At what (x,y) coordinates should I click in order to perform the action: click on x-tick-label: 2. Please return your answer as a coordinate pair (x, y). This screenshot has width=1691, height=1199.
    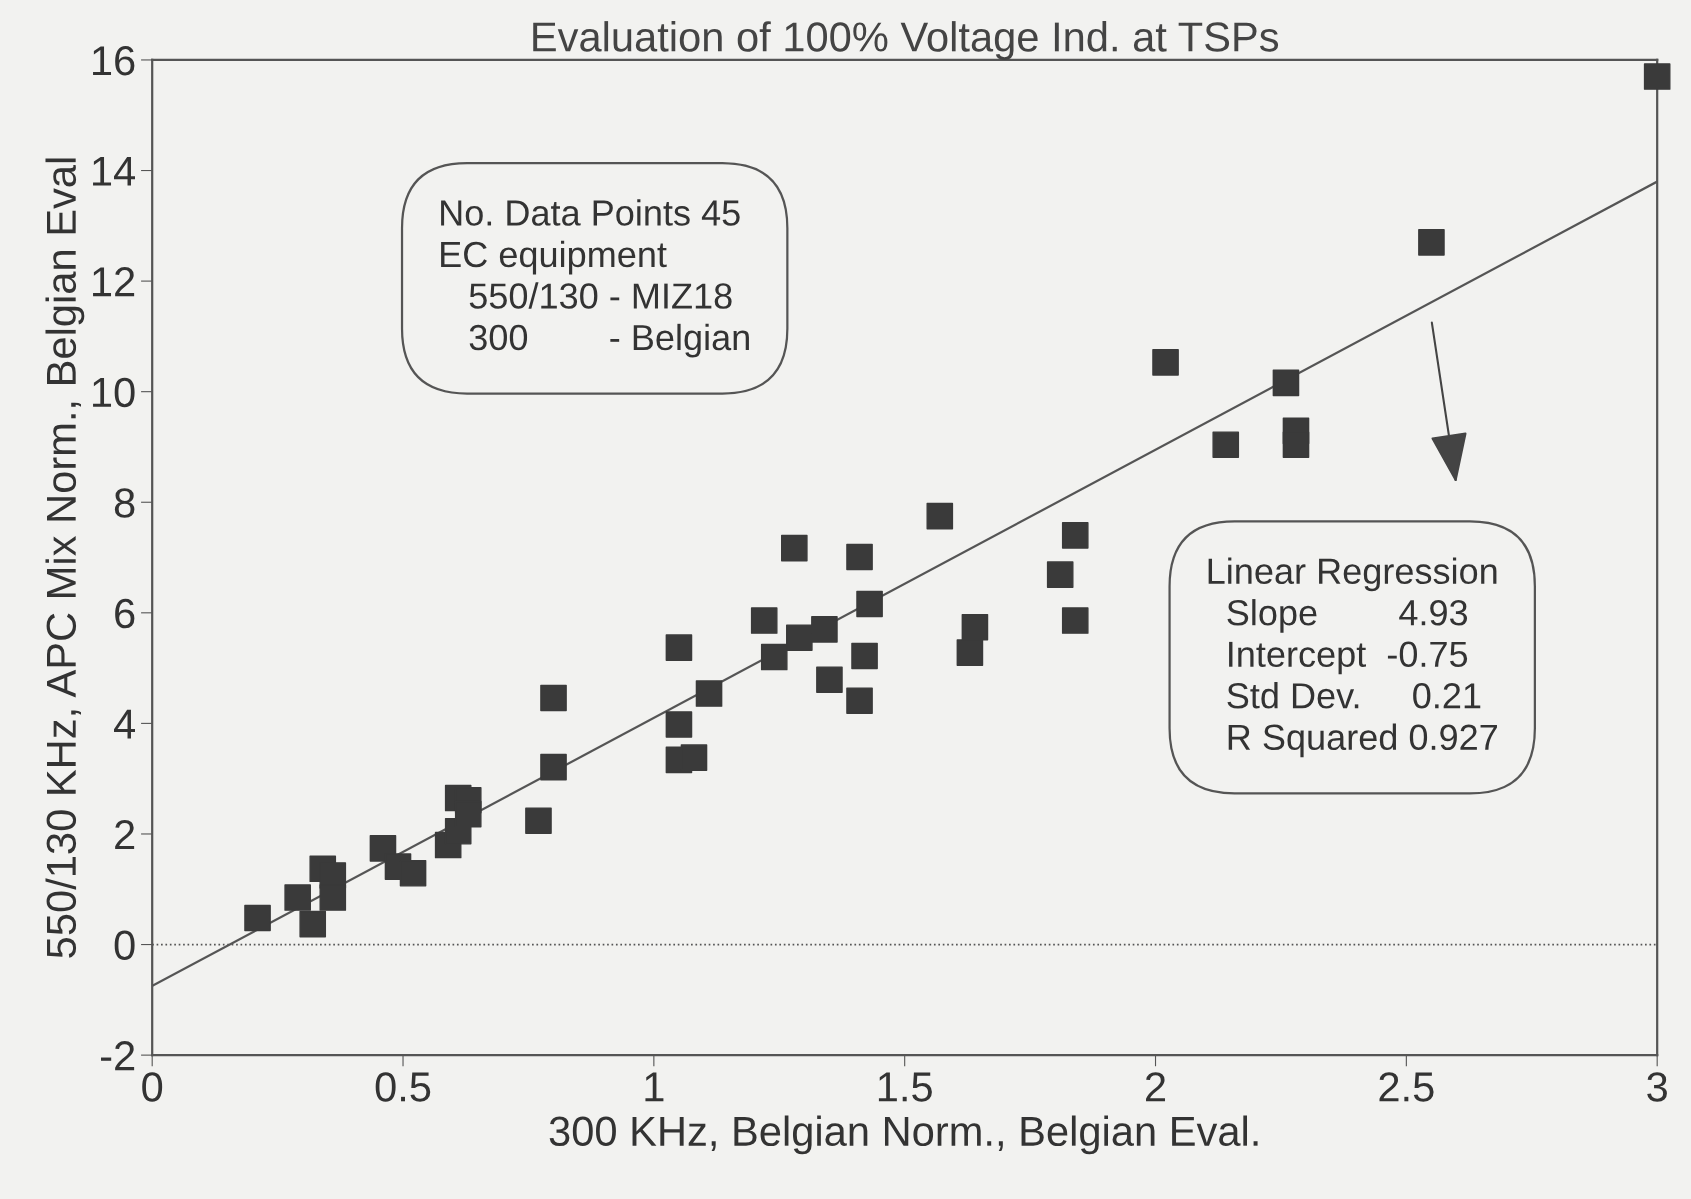
    Looking at the image, I should click on (1156, 1087).